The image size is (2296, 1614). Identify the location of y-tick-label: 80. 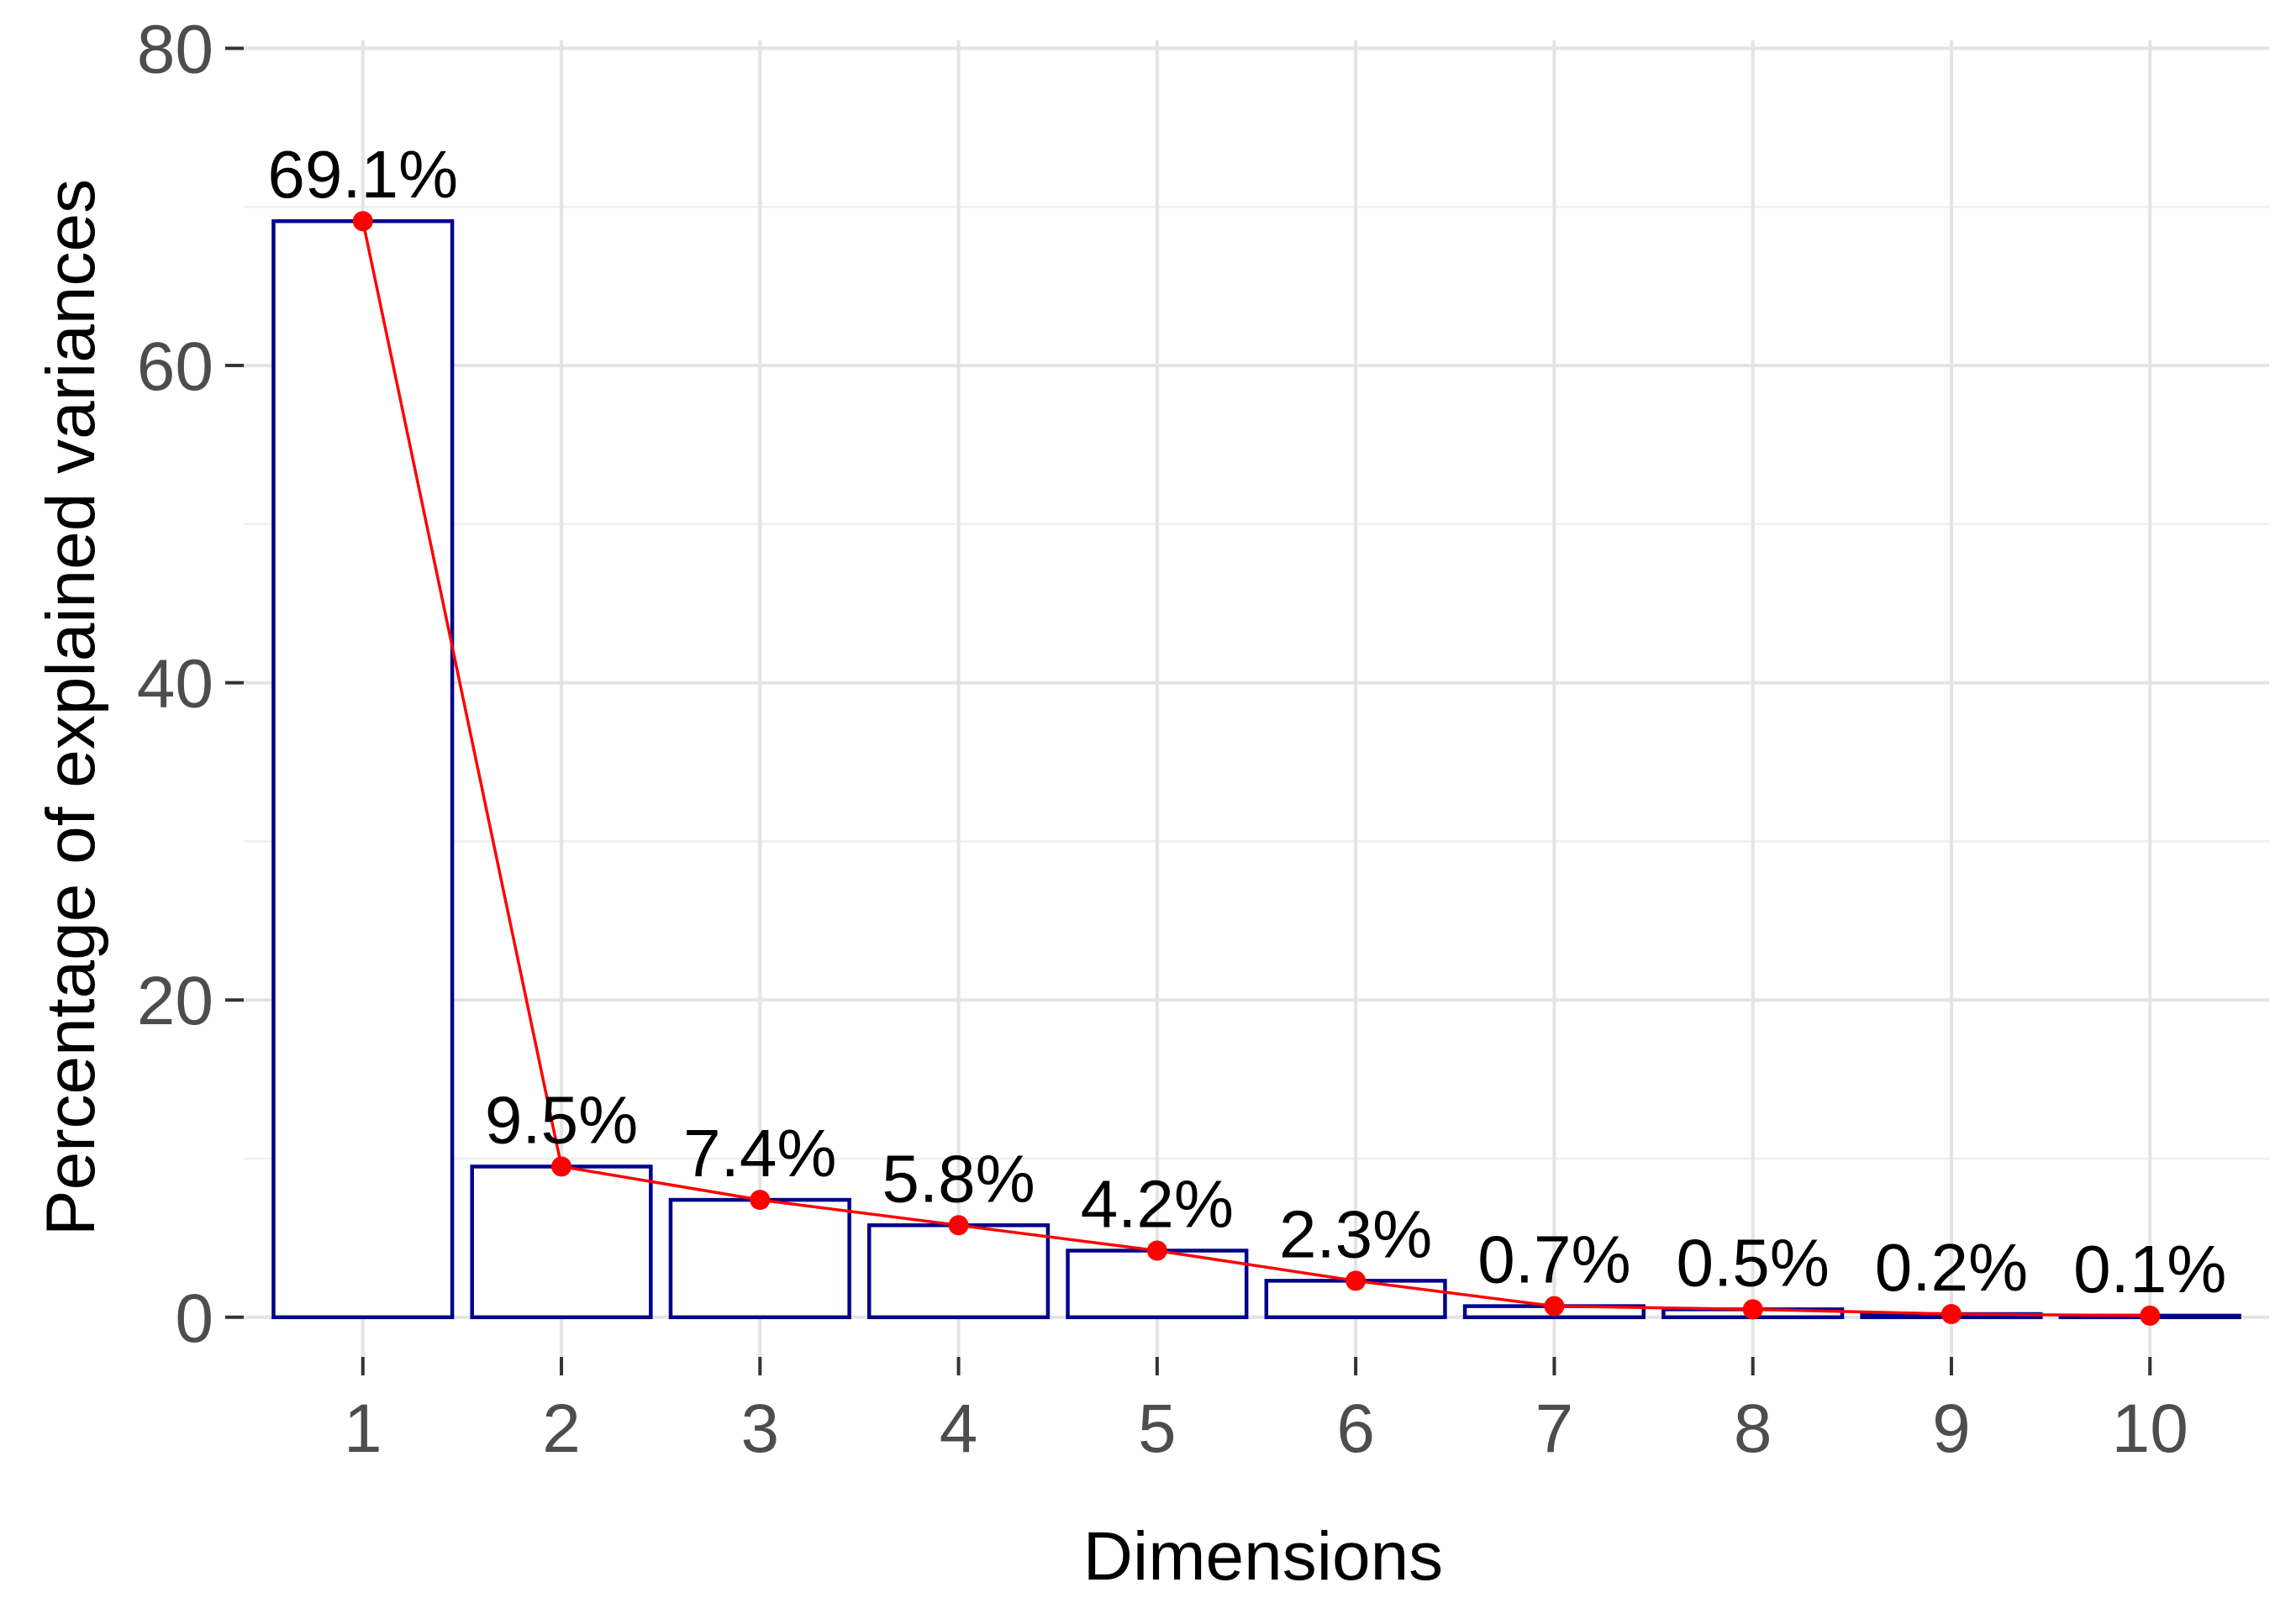
(175, 49).